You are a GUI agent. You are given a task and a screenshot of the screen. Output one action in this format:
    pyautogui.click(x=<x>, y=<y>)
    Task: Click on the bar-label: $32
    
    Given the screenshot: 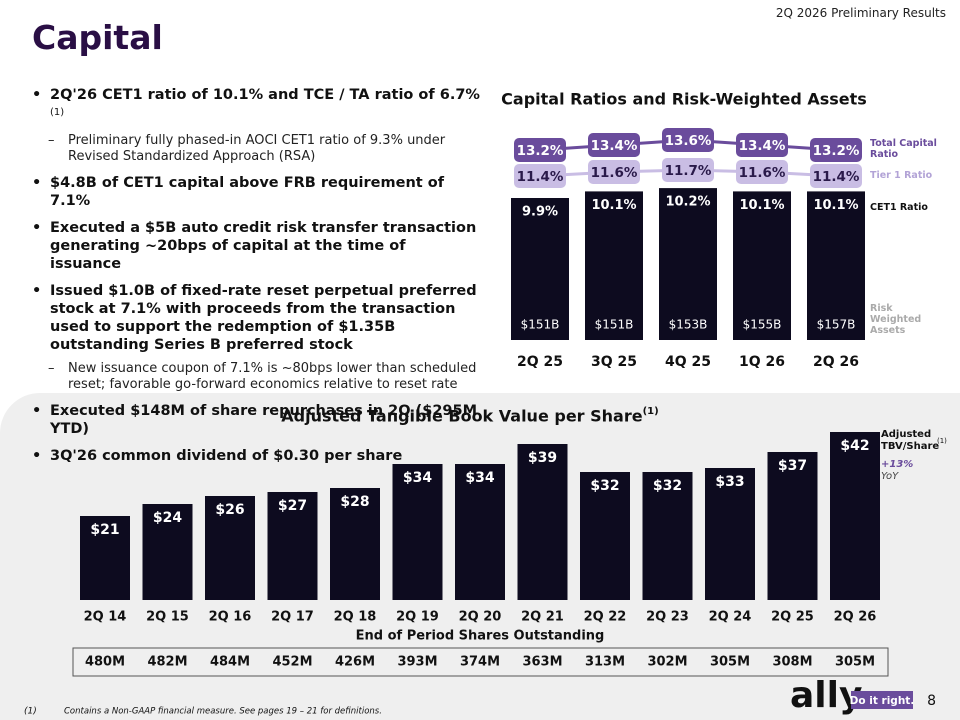 What is the action you would take?
    pyautogui.click(x=667, y=486)
    